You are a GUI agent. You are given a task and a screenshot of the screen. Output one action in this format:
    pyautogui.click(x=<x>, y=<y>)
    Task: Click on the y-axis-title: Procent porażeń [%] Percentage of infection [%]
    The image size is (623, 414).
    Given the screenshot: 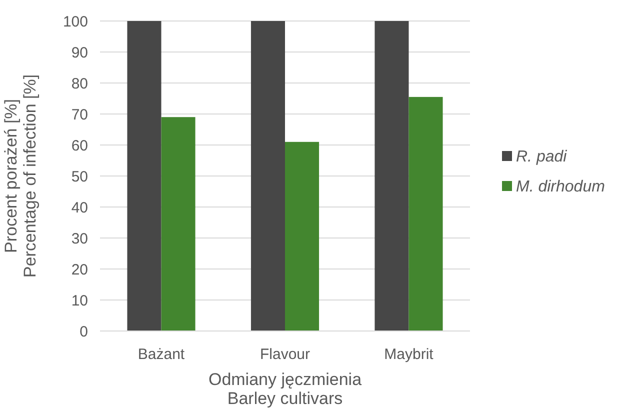 What is the action you would take?
    pyautogui.click(x=21, y=176)
    